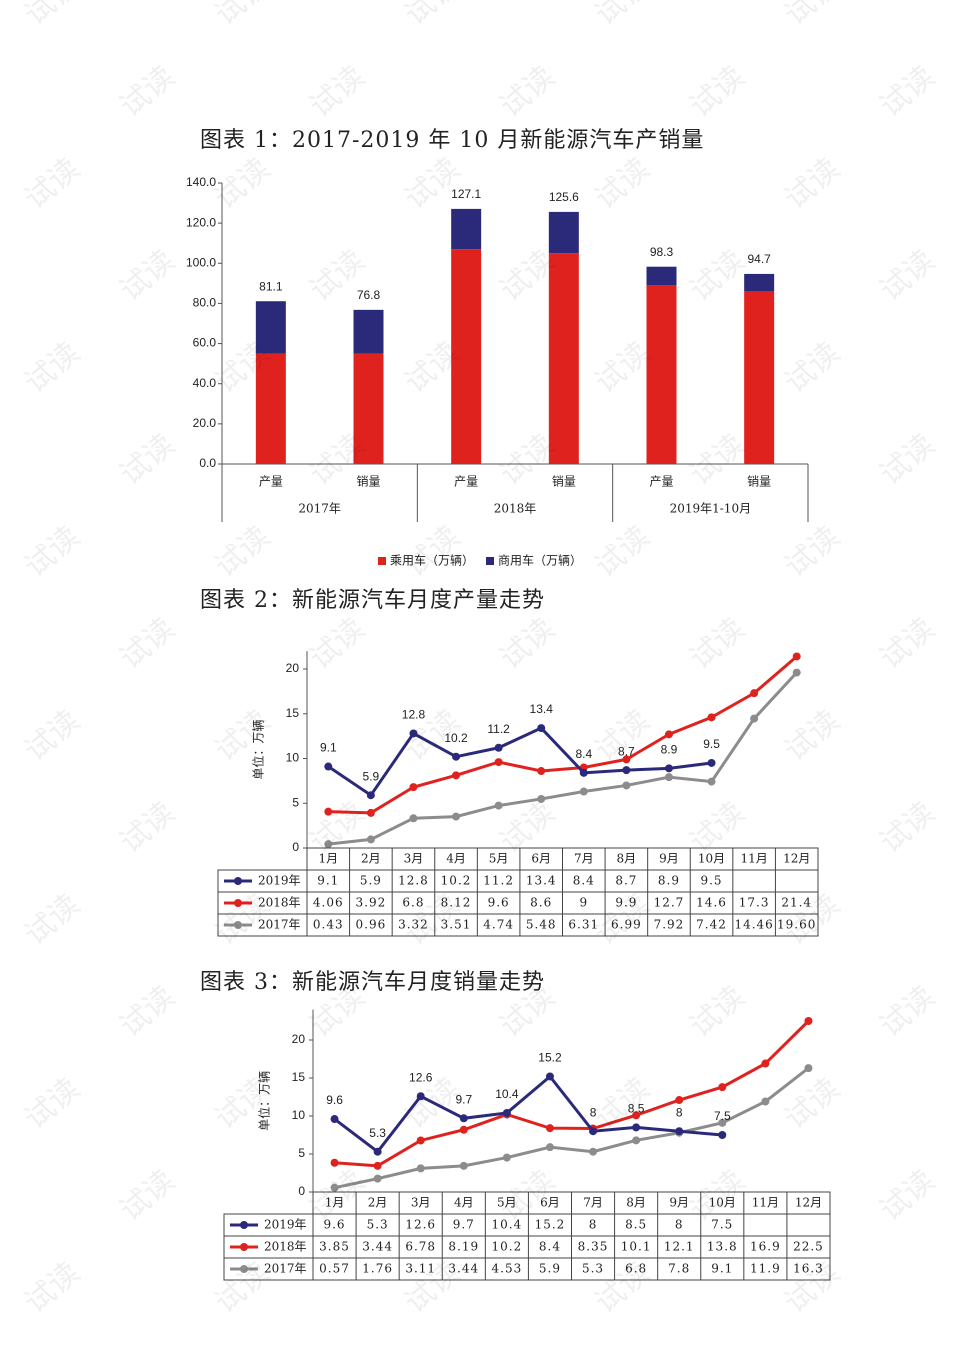 This screenshot has height=1357, width=960. I want to click on table-cell: 9.6, so click(334, 1225).